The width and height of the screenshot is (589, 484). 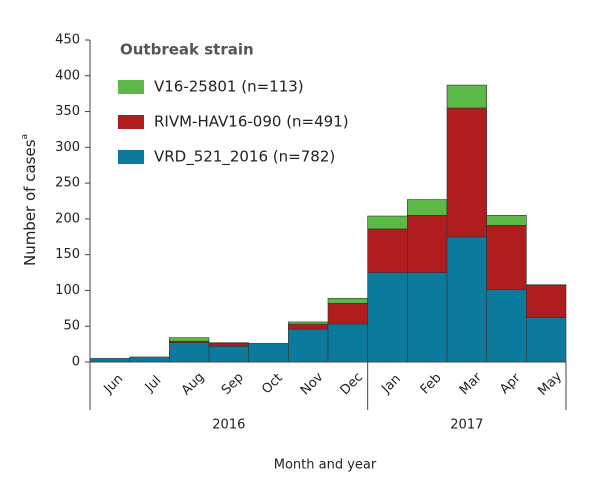 What do you see at coordinates (153, 384) in the screenshot?
I see `x-tick-label: Jul` at bounding box center [153, 384].